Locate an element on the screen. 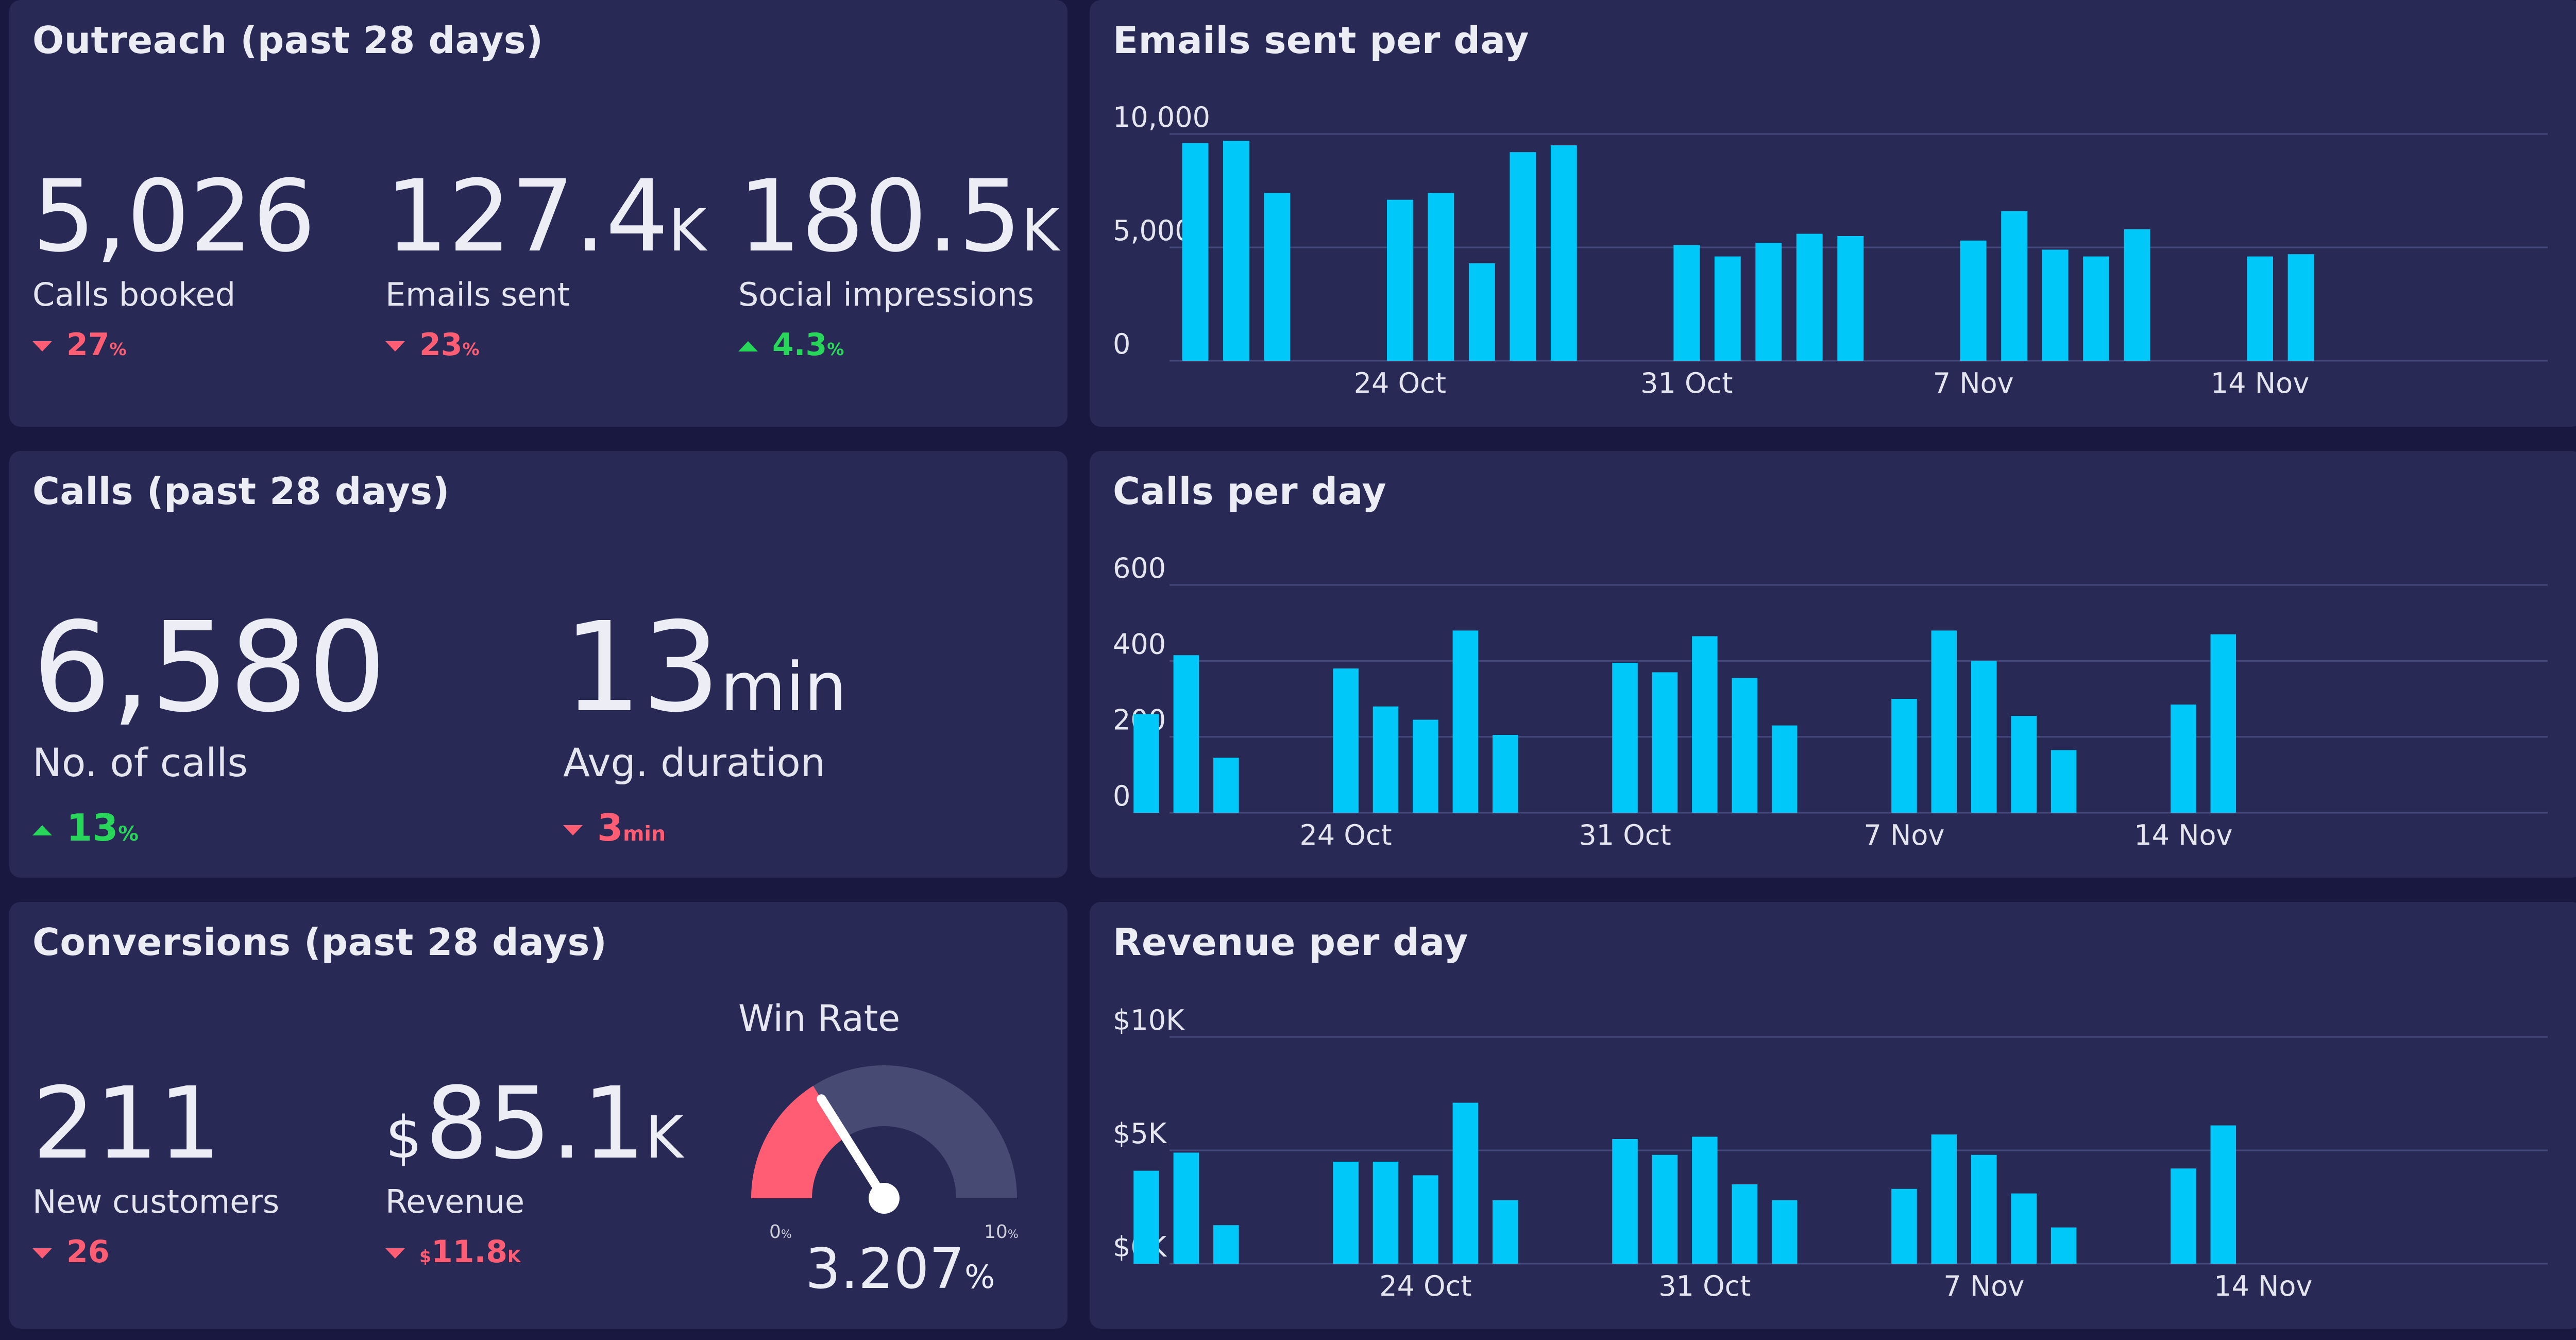  kpi-delta-value: 3 is located at coordinates (610, 827).